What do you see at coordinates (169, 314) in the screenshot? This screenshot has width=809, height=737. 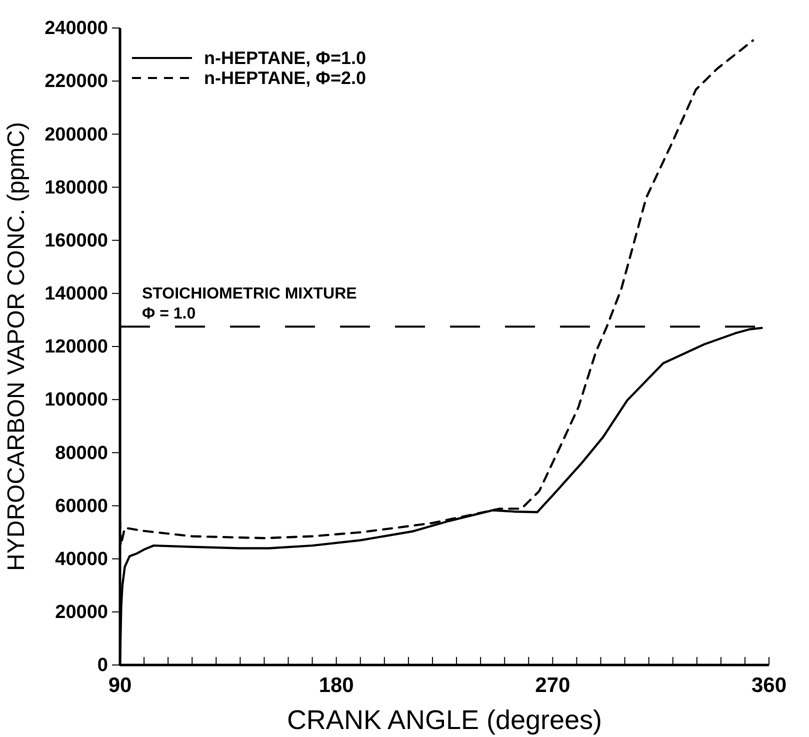 I see `annotation: Φ = 1.0` at bounding box center [169, 314].